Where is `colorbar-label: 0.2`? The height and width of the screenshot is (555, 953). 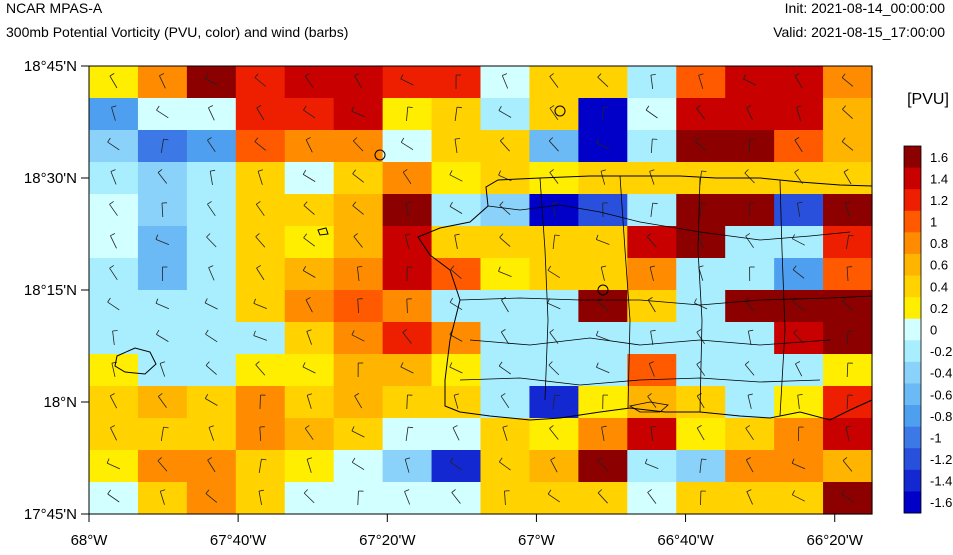 colorbar-label: 0.2 is located at coordinates (939, 308).